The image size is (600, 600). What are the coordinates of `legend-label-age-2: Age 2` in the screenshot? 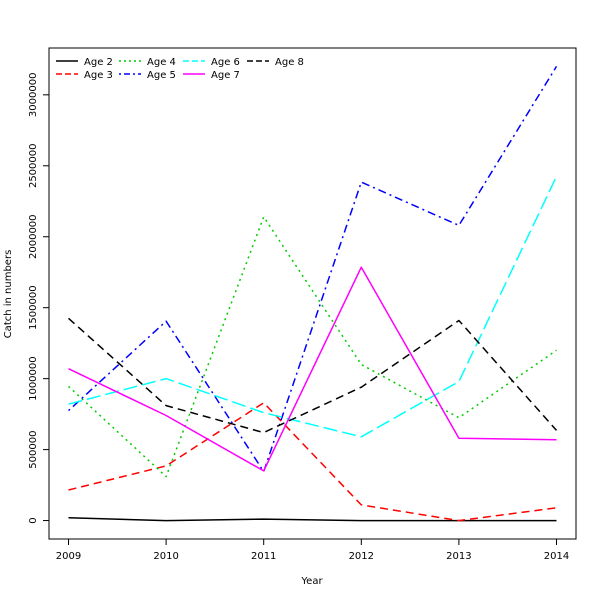 It's located at (98, 62).